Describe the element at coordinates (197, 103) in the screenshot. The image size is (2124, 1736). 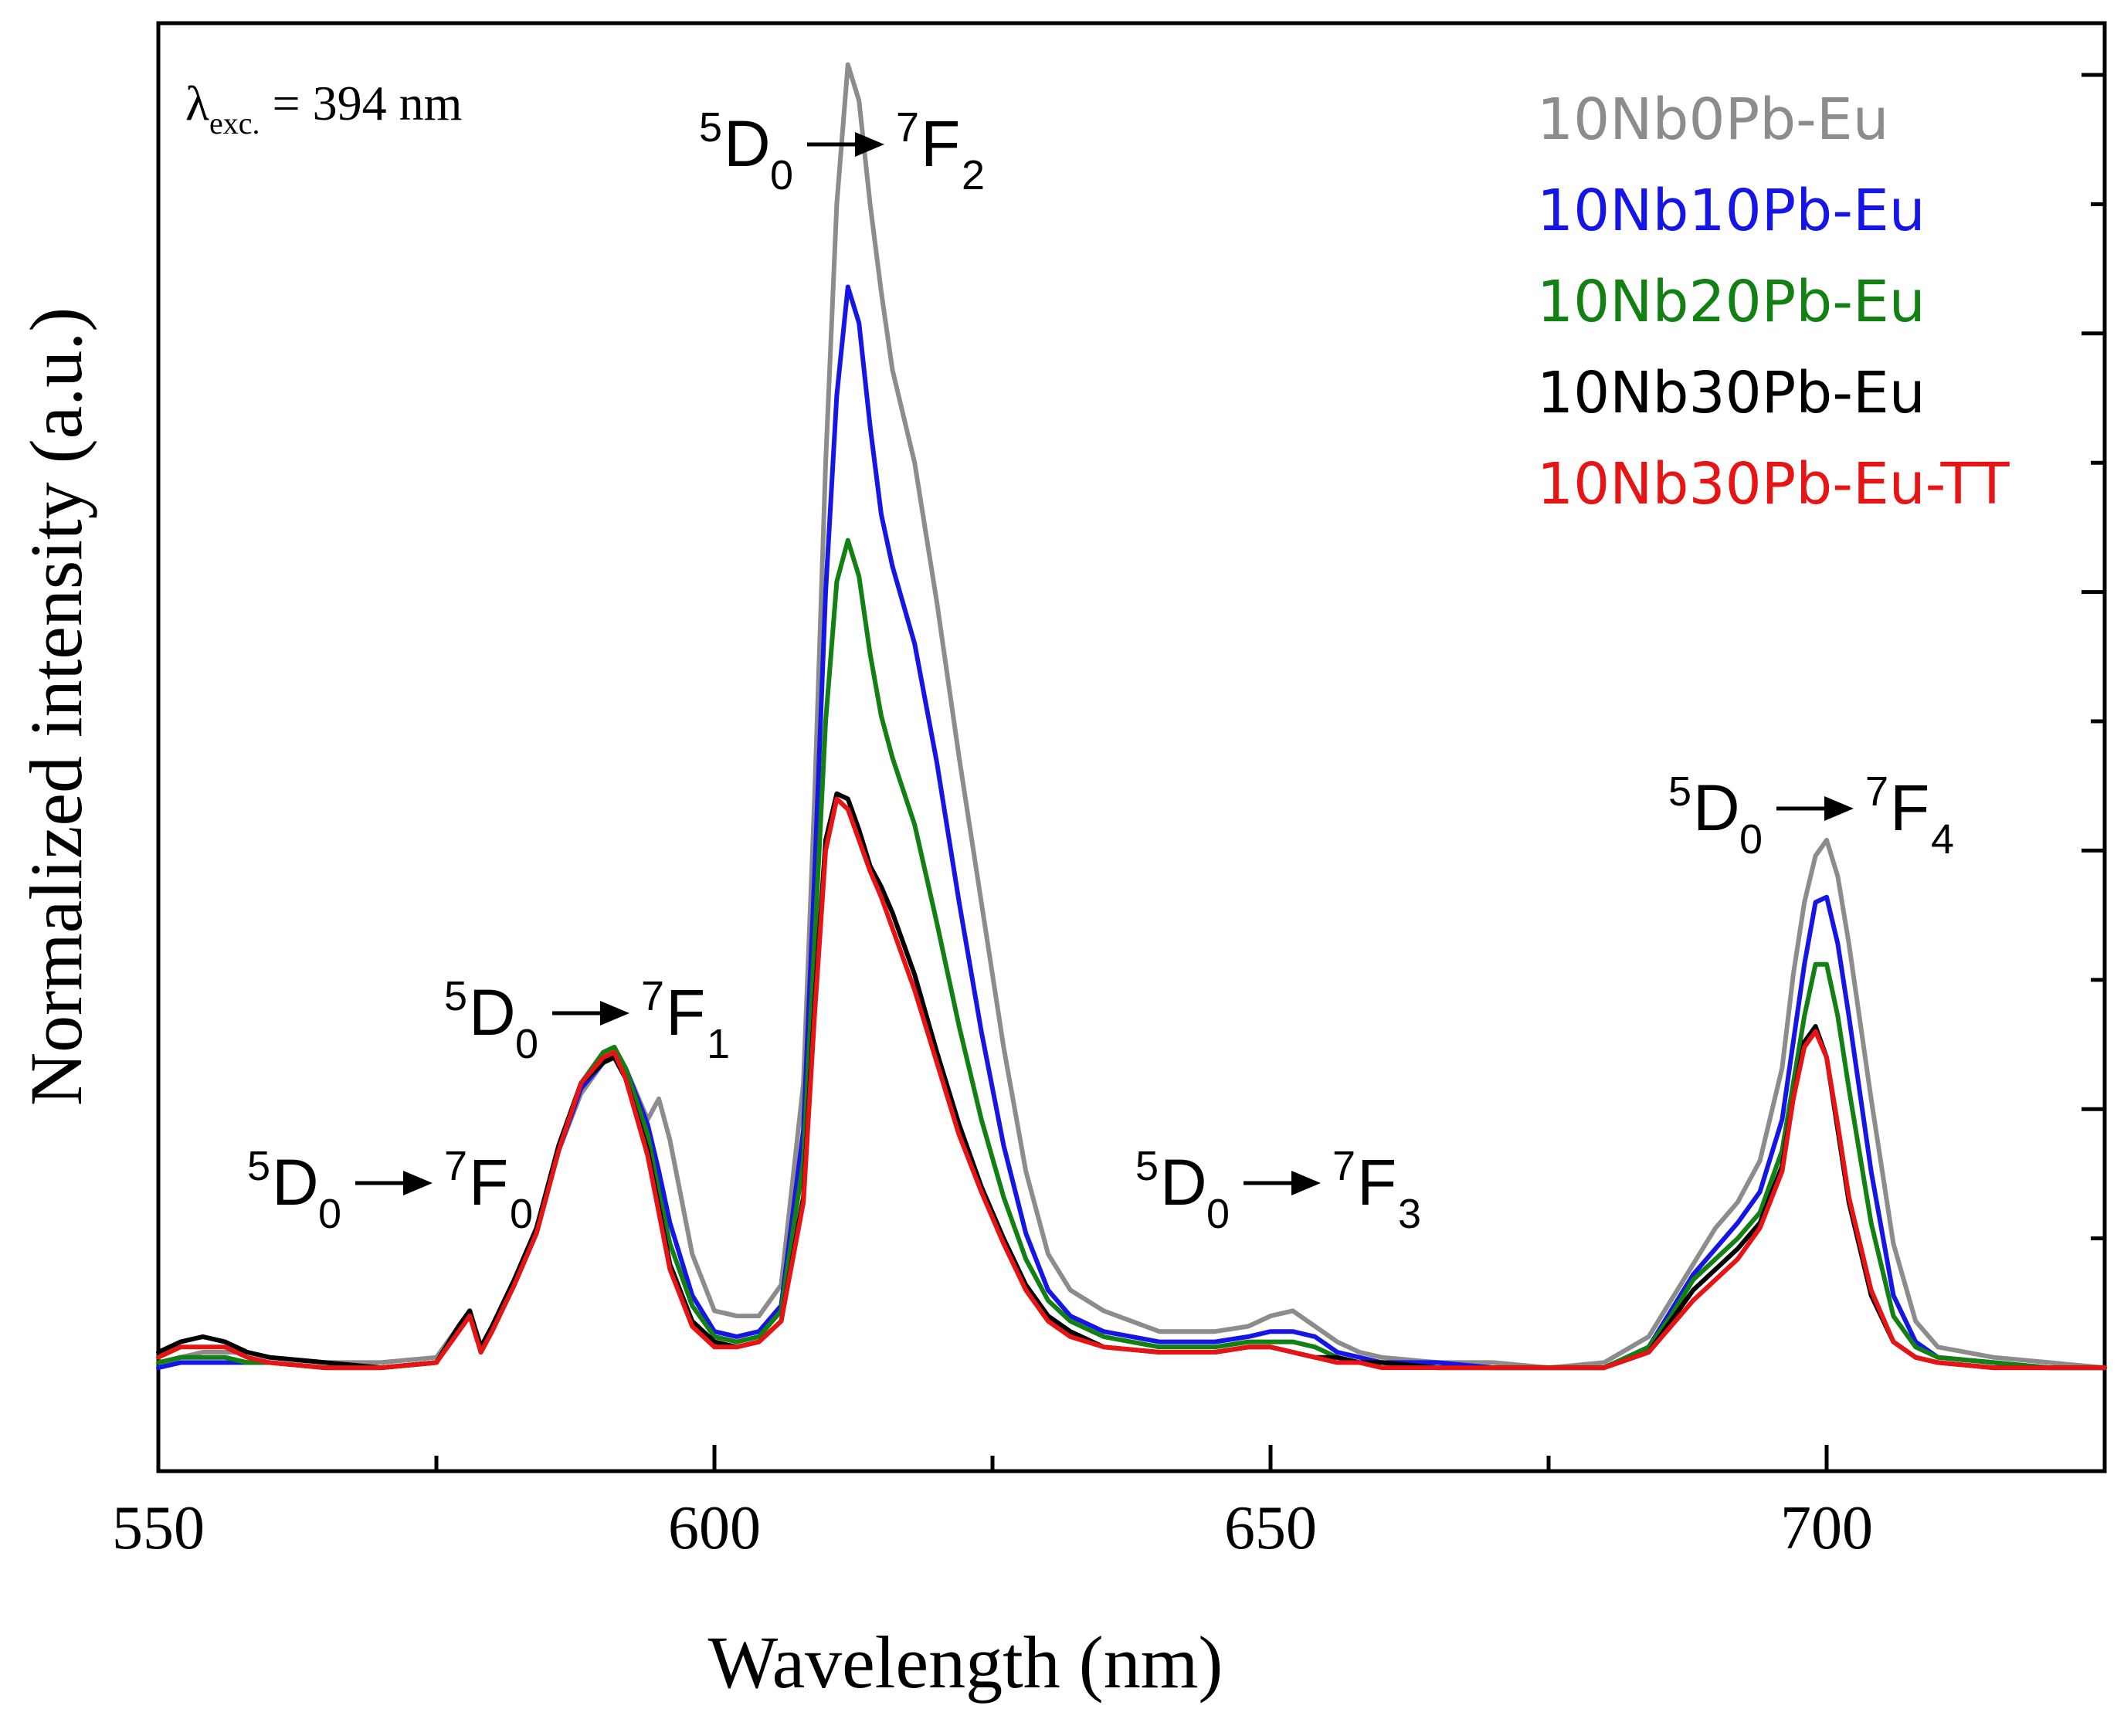
I see `excitation-symbol: λ` at that location.